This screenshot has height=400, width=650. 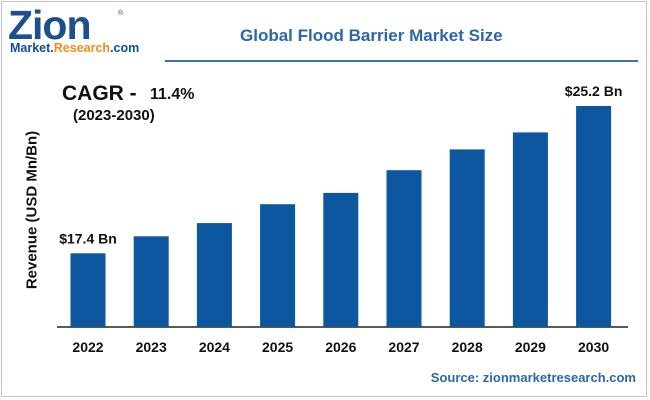 What do you see at coordinates (530, 229) in the screenshot?
I see `bar-2029` at bounding box center [530, 229].